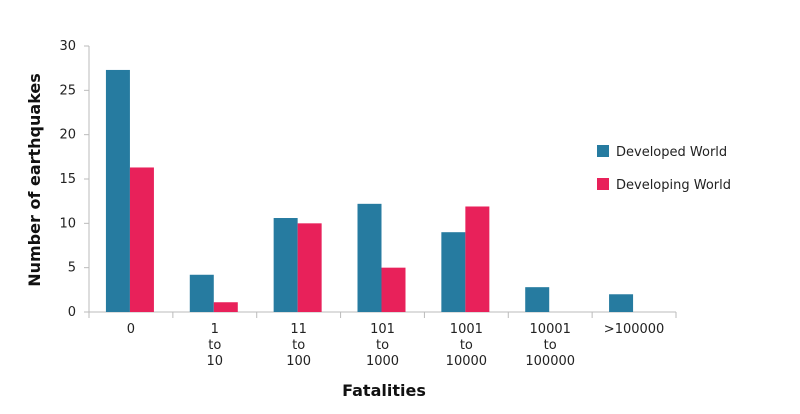 The height and width of the screenshot is (414, 800). Describe the element at coordinates (215, 345) in the screenshot. I see `x-tick-label: 1 to 10` at that location.